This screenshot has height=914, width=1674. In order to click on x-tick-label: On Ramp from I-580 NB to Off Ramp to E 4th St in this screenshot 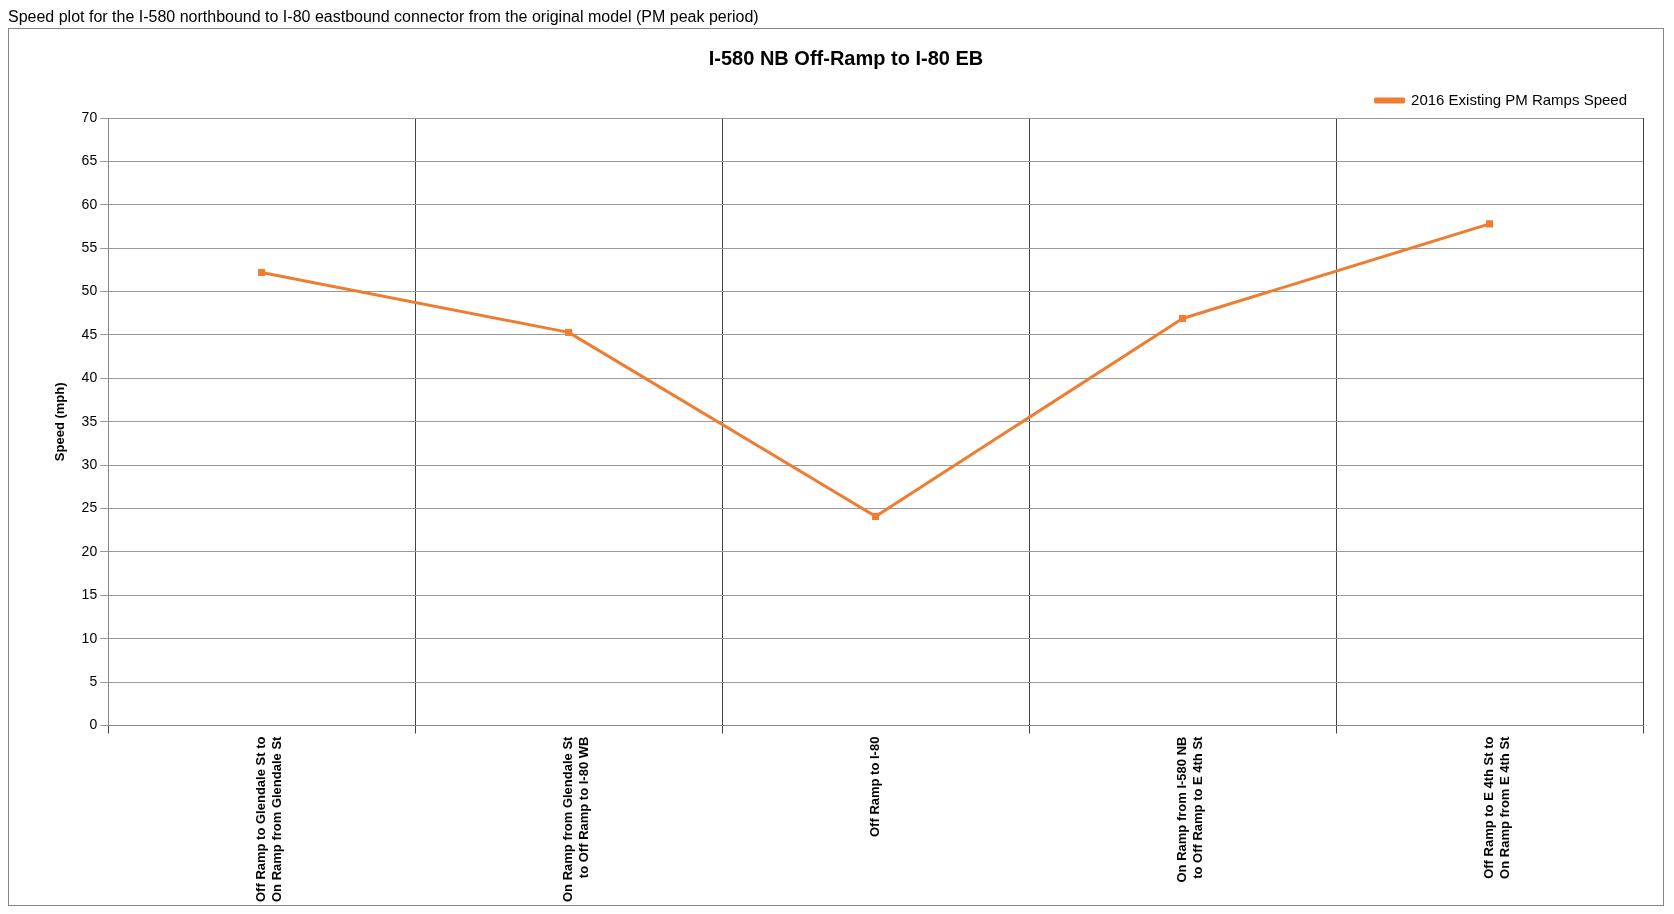, I will do `click(1189, 809)`.